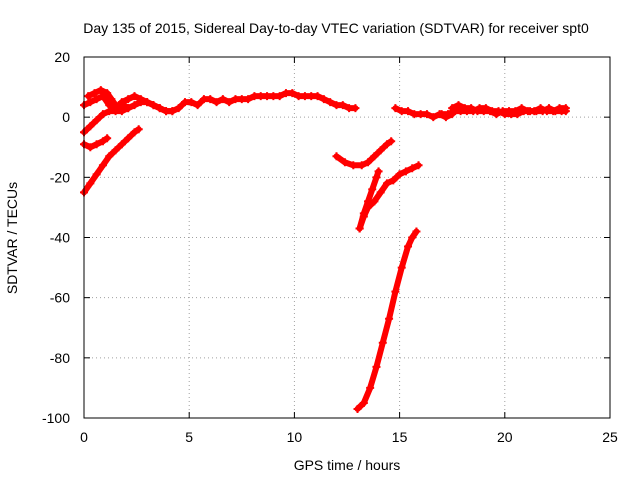  What do you see at coordinates (60, 238) in the screenshot?
I see `y-tick-label: -40` at bounding box center [60, 238].